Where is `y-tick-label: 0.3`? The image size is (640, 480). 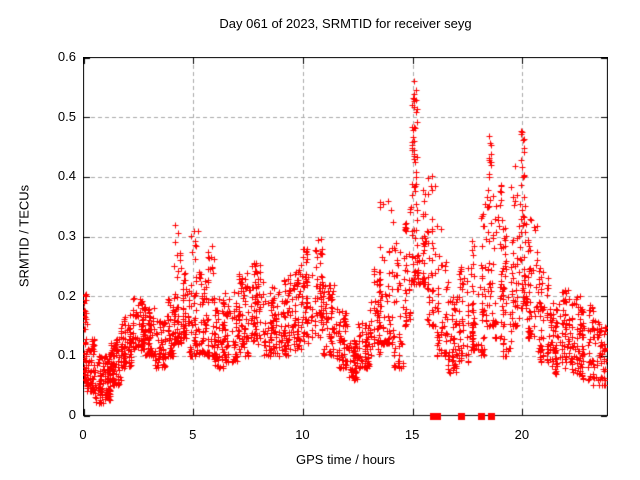 y-tick-label: 0.3 is located at coordinates (66, 235).